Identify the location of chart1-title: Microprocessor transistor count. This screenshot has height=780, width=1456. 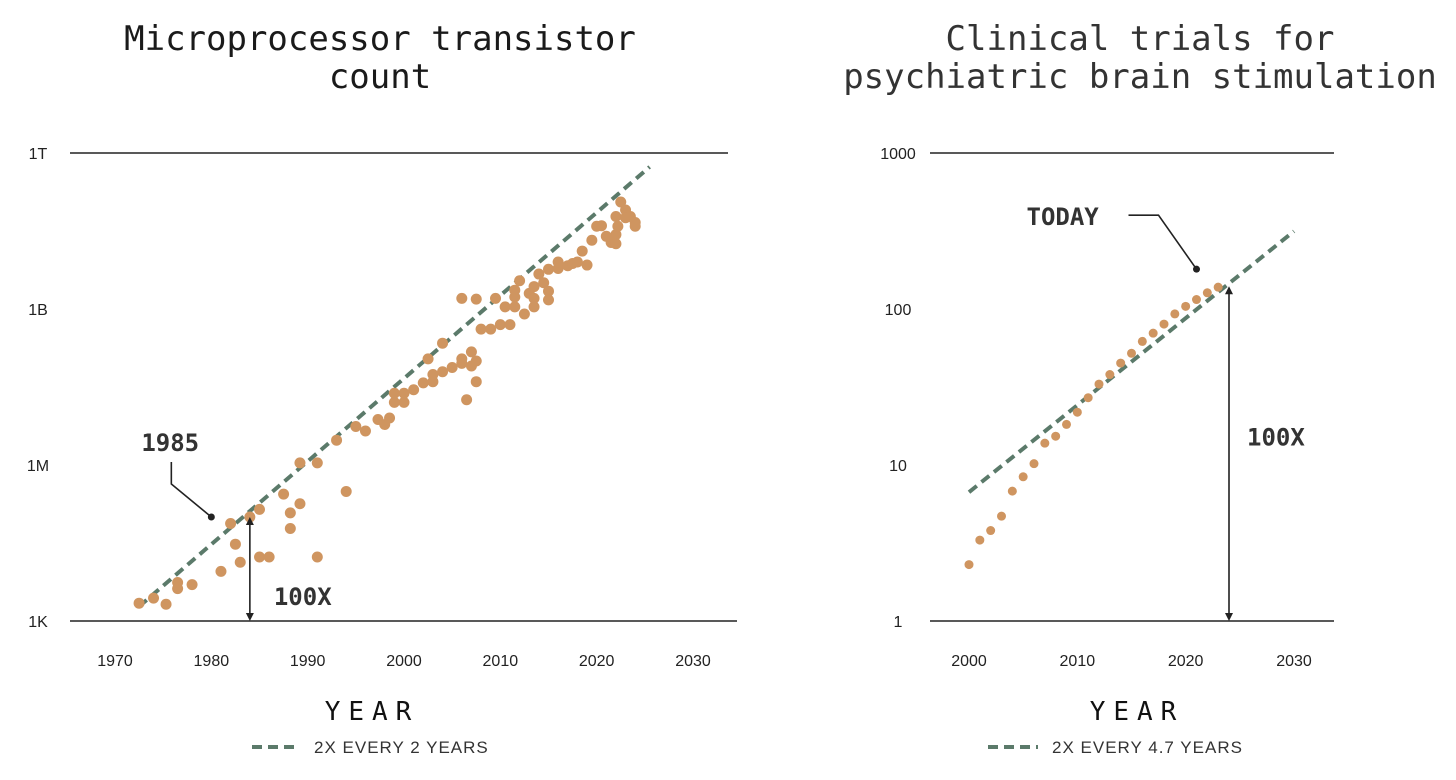
(380, 58).